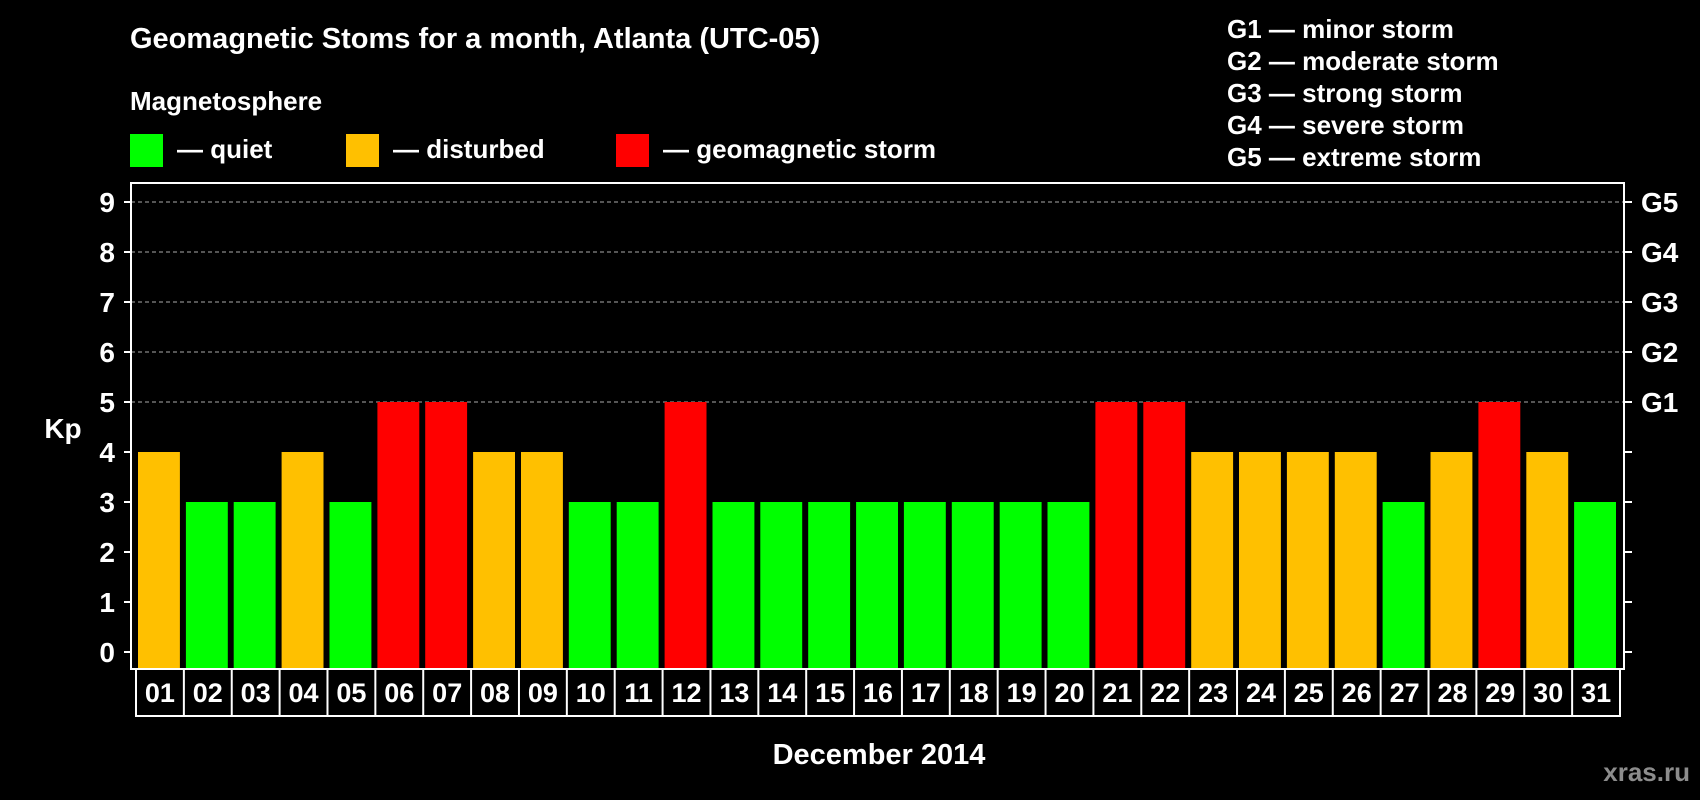  I want to click on y-axis: 0 1 2 3 4 5 6 7 8 9, so click(115, 427).